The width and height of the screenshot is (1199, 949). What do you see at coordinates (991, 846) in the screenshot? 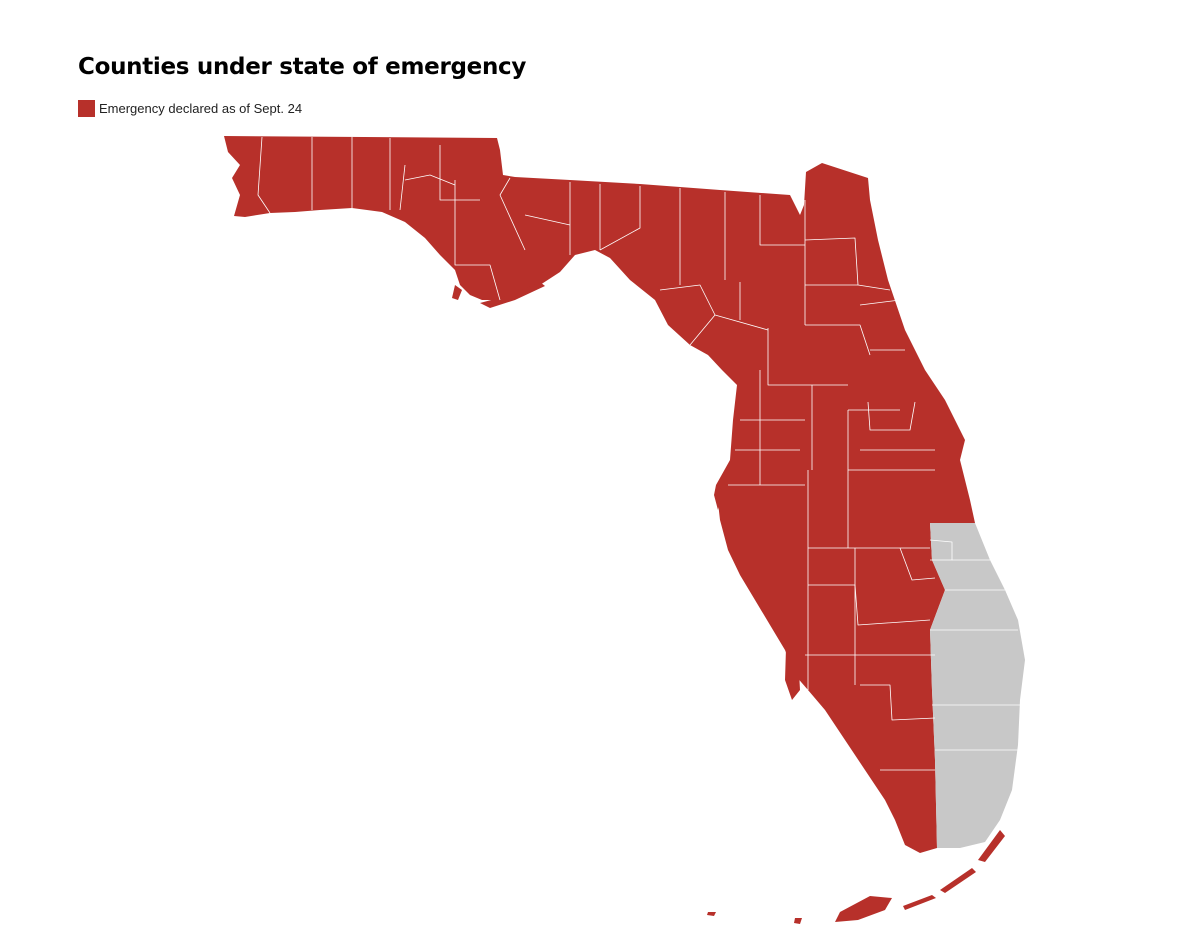
I see `keys-upper` at bounding box center [991, 846].